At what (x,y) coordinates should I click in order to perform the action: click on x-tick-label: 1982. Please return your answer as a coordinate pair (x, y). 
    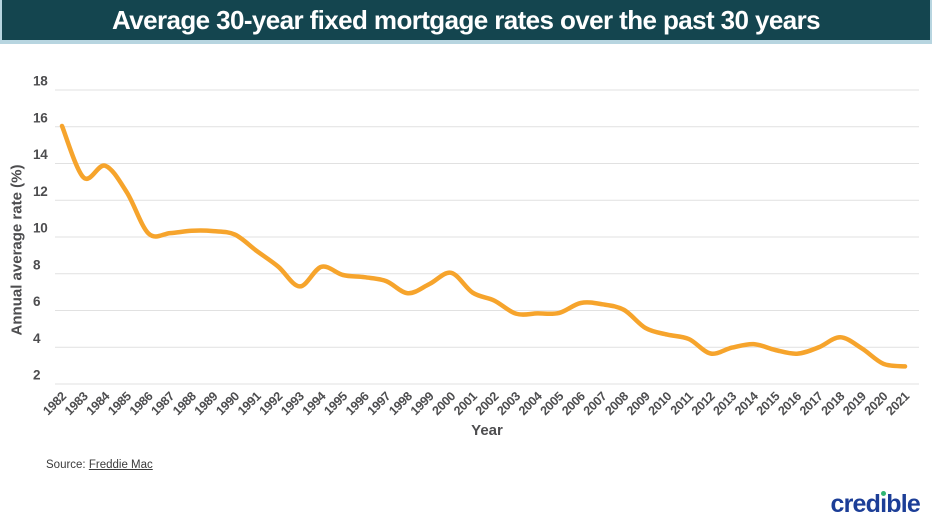
    Looking at the image, I should click on (54, 403).